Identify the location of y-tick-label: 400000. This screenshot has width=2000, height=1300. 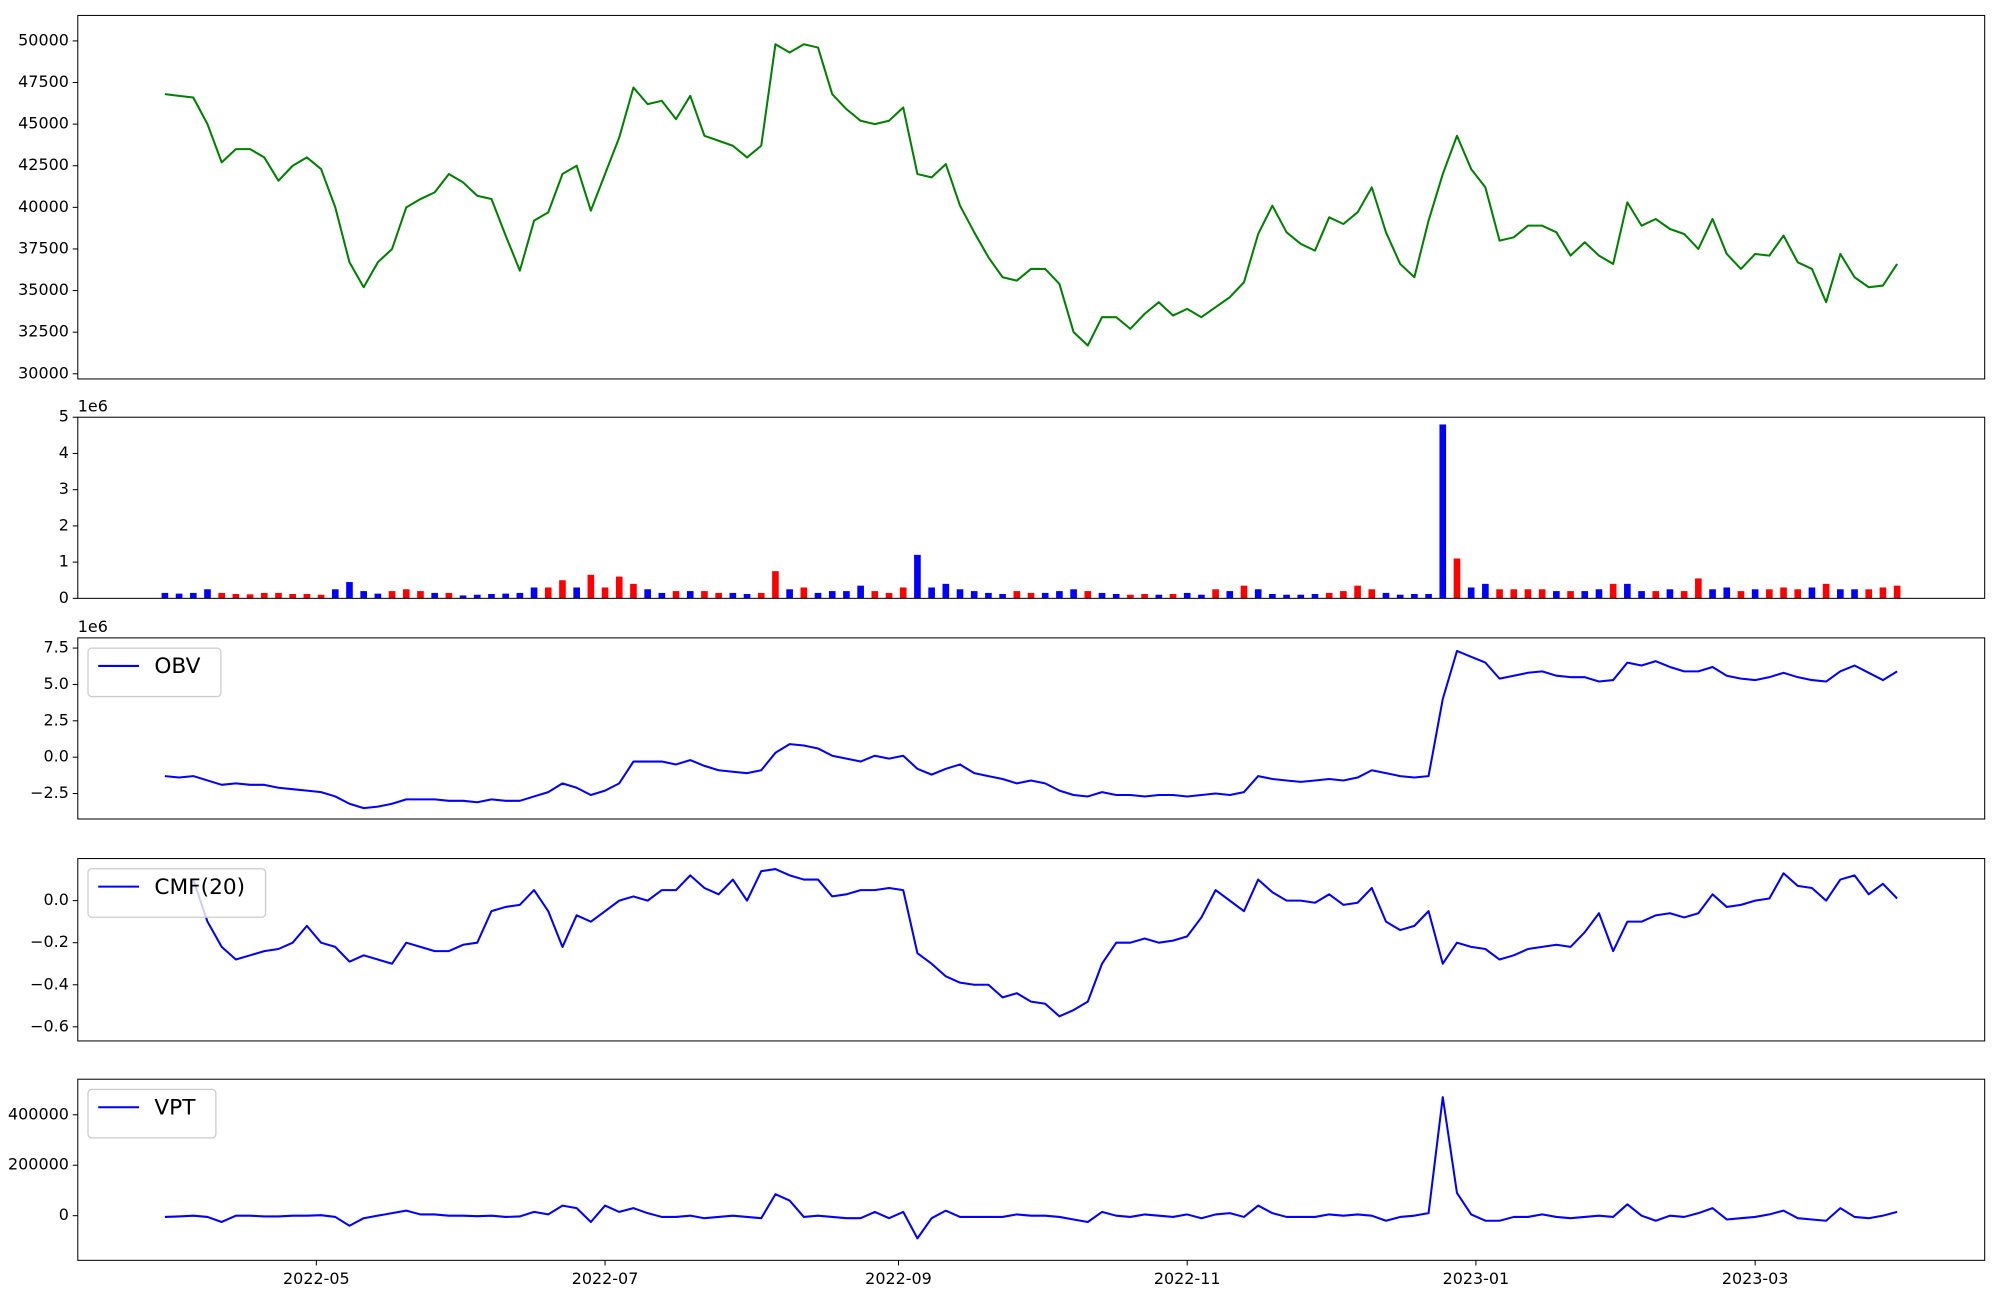
(38, 1113).